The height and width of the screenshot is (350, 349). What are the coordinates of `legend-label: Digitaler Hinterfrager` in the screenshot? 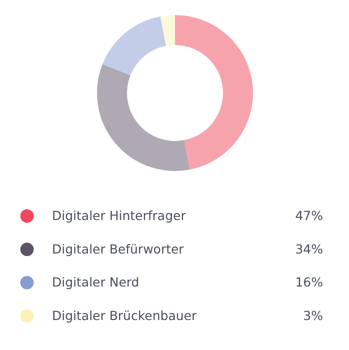 It's located at (119, 215).